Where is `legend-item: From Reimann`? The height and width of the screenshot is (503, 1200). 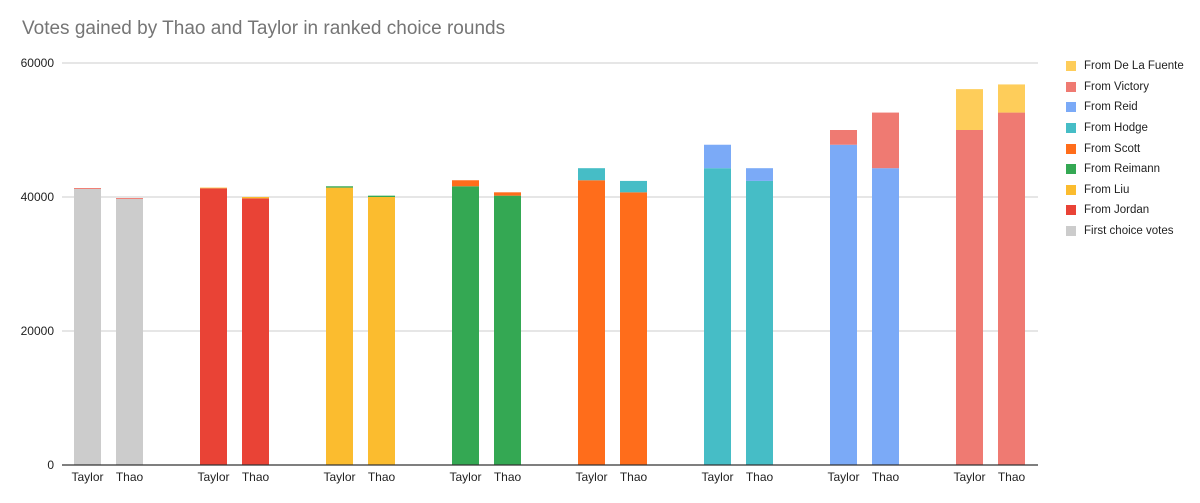
legend-item: From Reimann is located at coordinates (1131, 169).